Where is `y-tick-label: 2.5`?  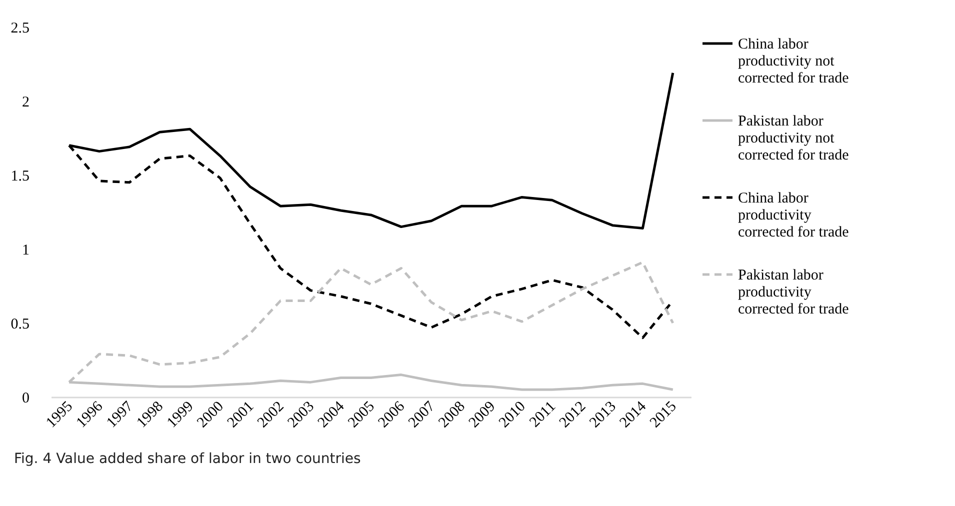
y-tick-label: 2.5 is located at coordinates (20, 28).